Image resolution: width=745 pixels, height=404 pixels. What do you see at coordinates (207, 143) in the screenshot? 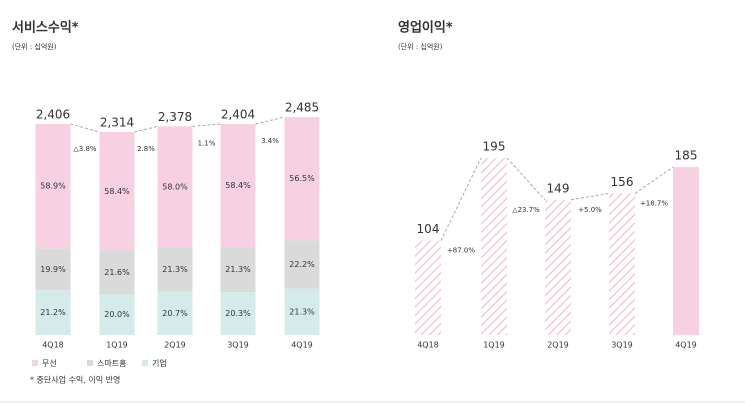
I see `growth-label: 1.1%` at bounding box center [207, 143].